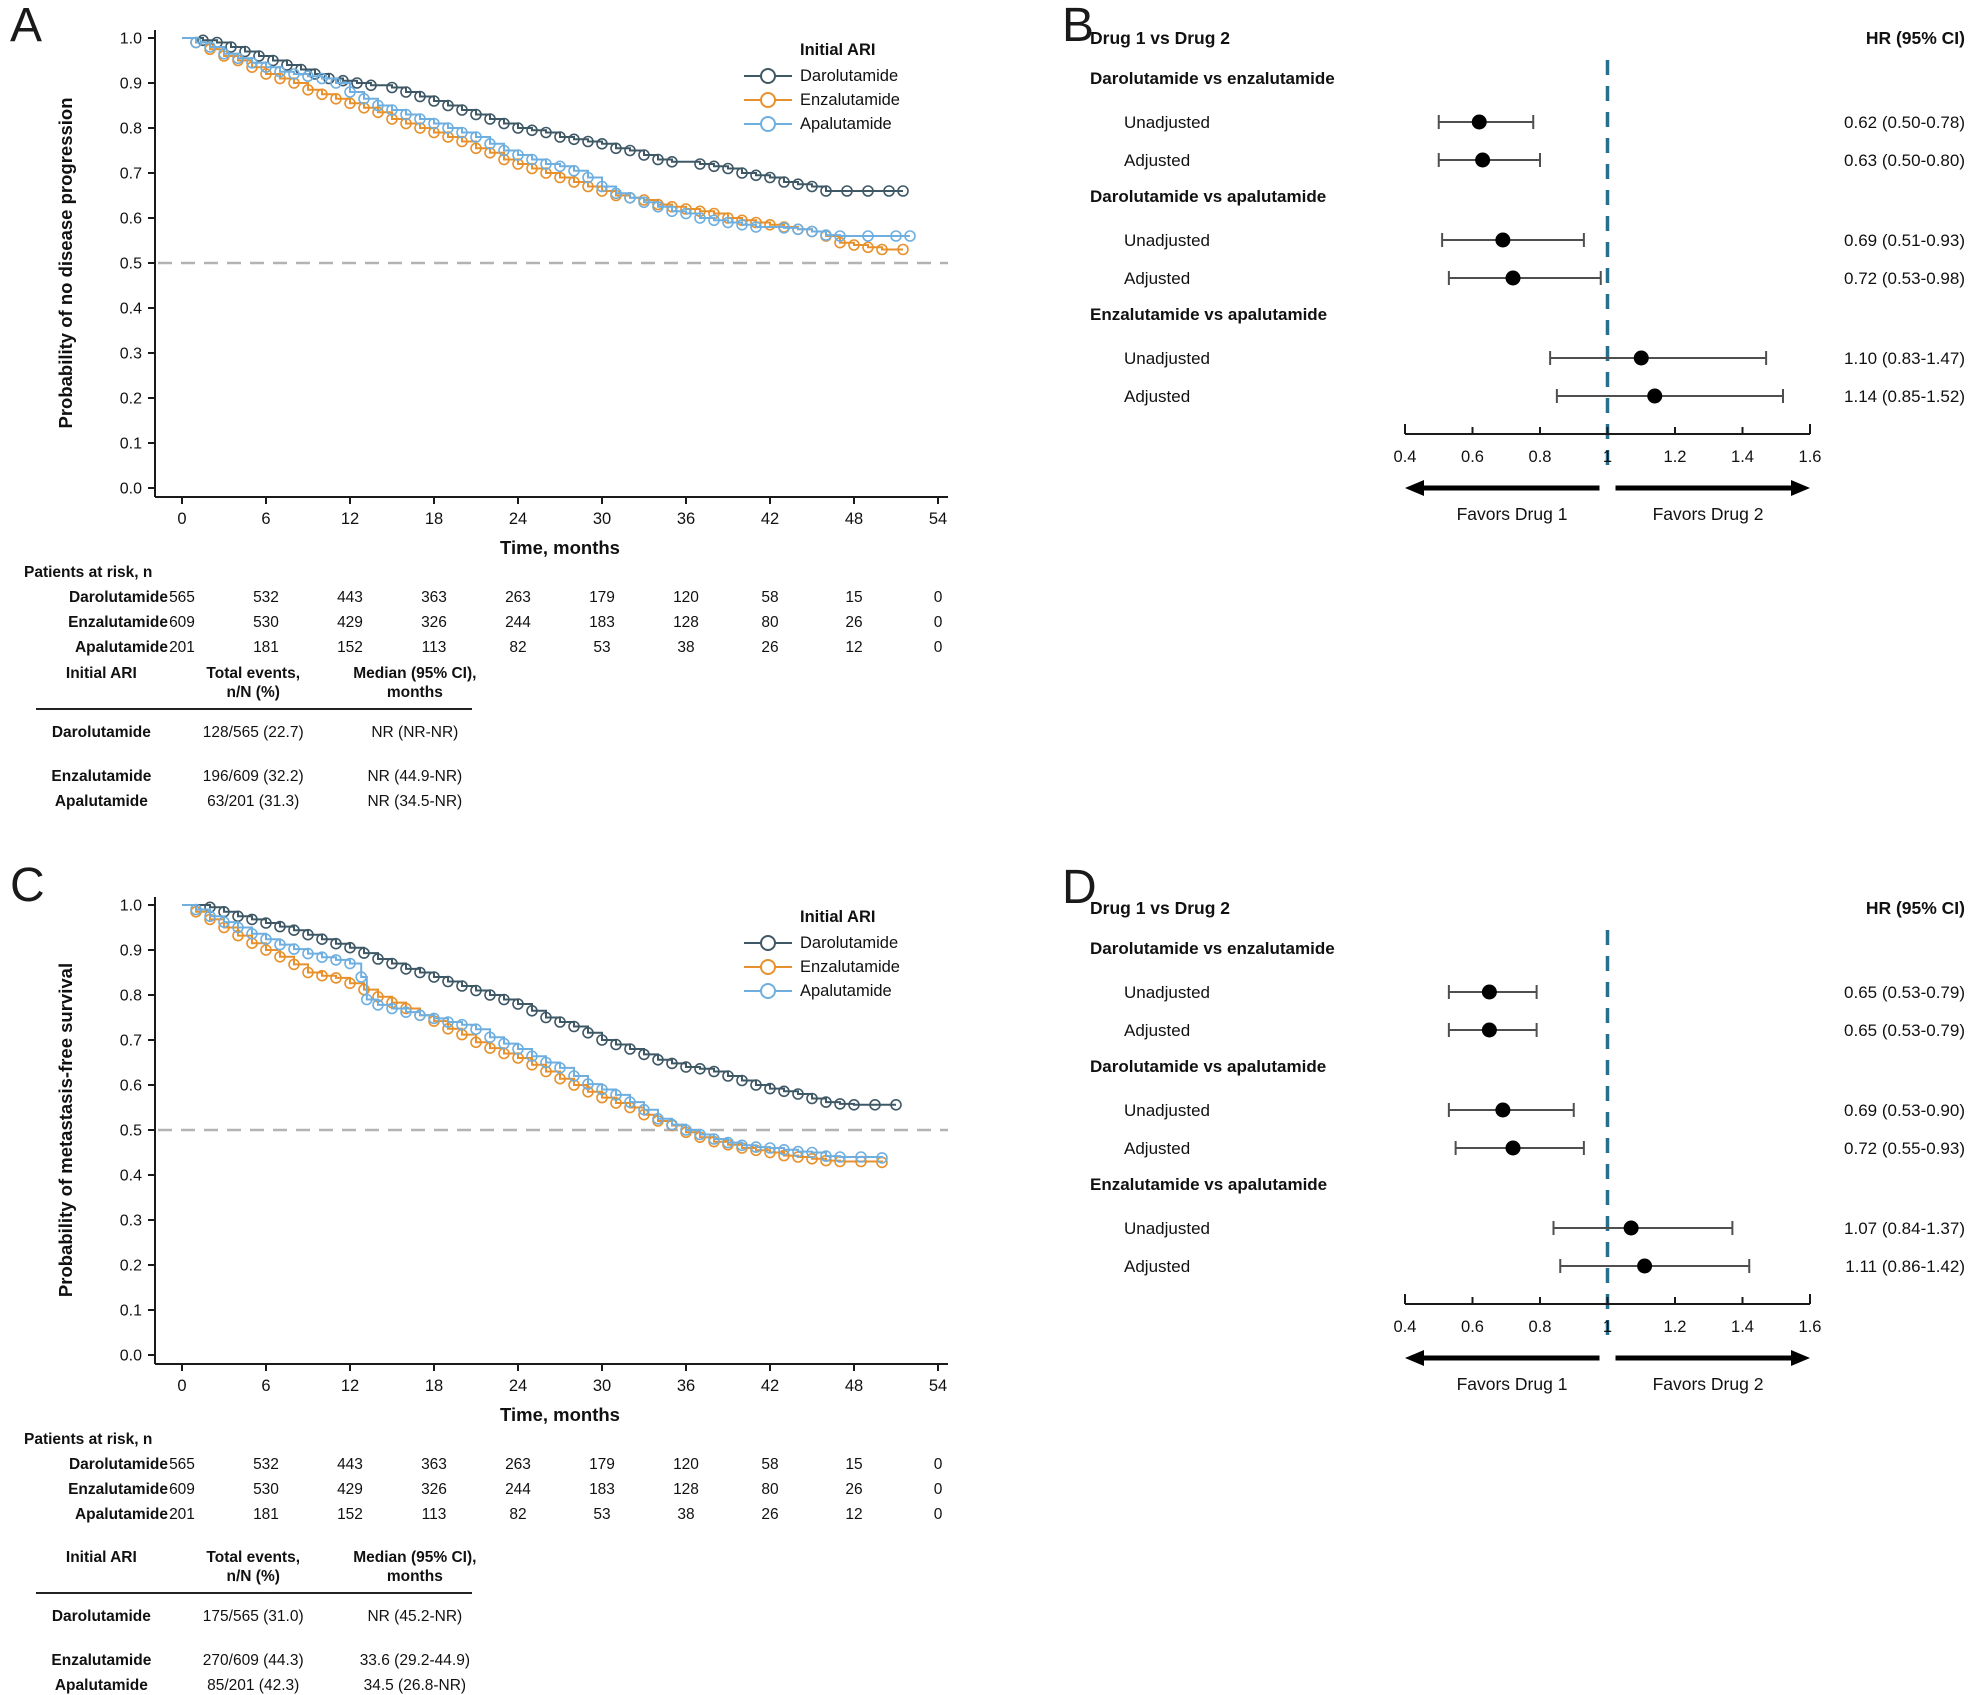 The width and height of the screenshot is (1987, 1695). I want to click on y-tick-label: 0.4, so click(131, 1176).